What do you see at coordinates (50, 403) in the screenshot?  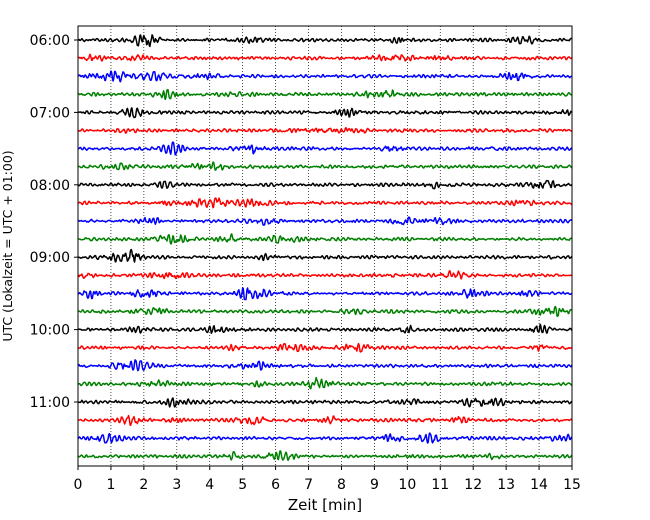 I see `y-tick-label-11:00: 11:00` at bounding box center [50, 403].